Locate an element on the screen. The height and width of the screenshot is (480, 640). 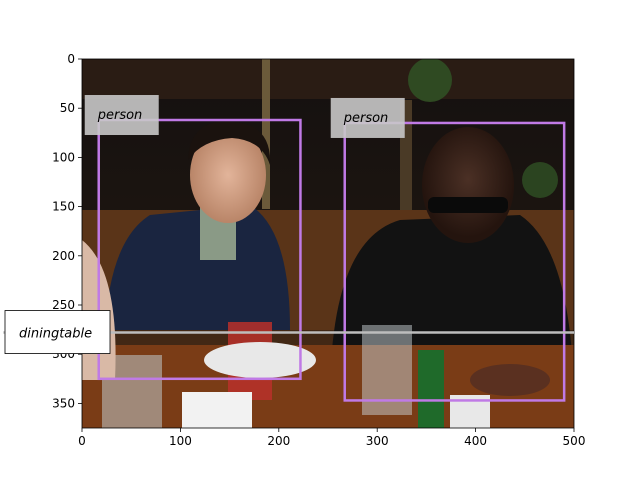
x-tick-label: 0 is located at coordinates (82, 441).